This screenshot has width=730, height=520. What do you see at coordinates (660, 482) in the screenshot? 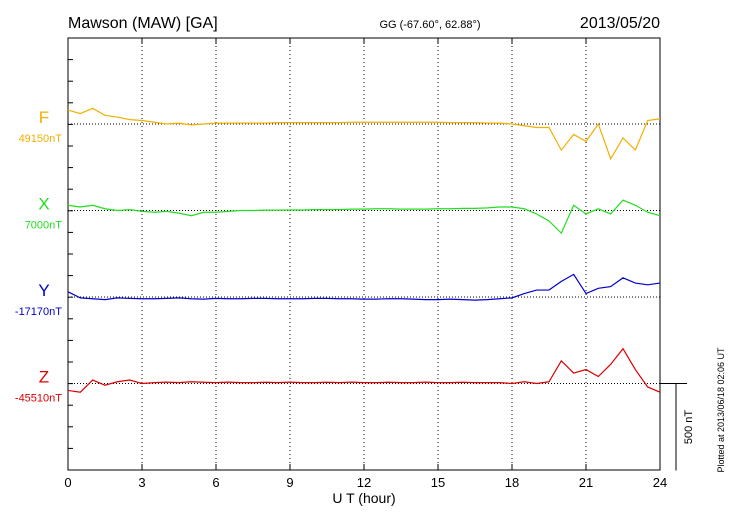
I see `x-tick-label: 24` at bounding box center [660, 482].